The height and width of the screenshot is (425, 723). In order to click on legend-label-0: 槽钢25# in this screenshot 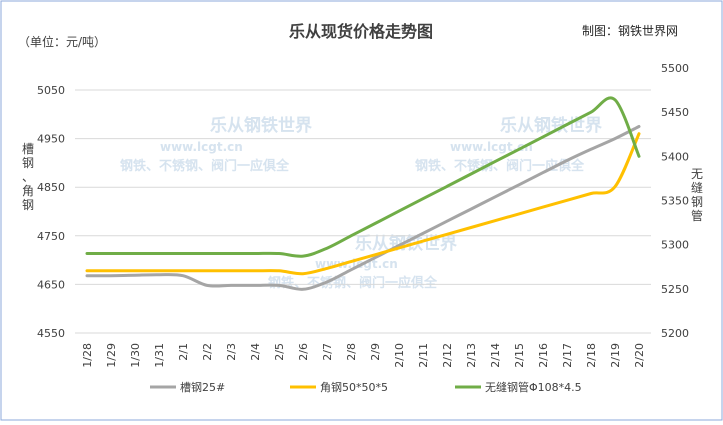, I will do `click(202, 387)`.